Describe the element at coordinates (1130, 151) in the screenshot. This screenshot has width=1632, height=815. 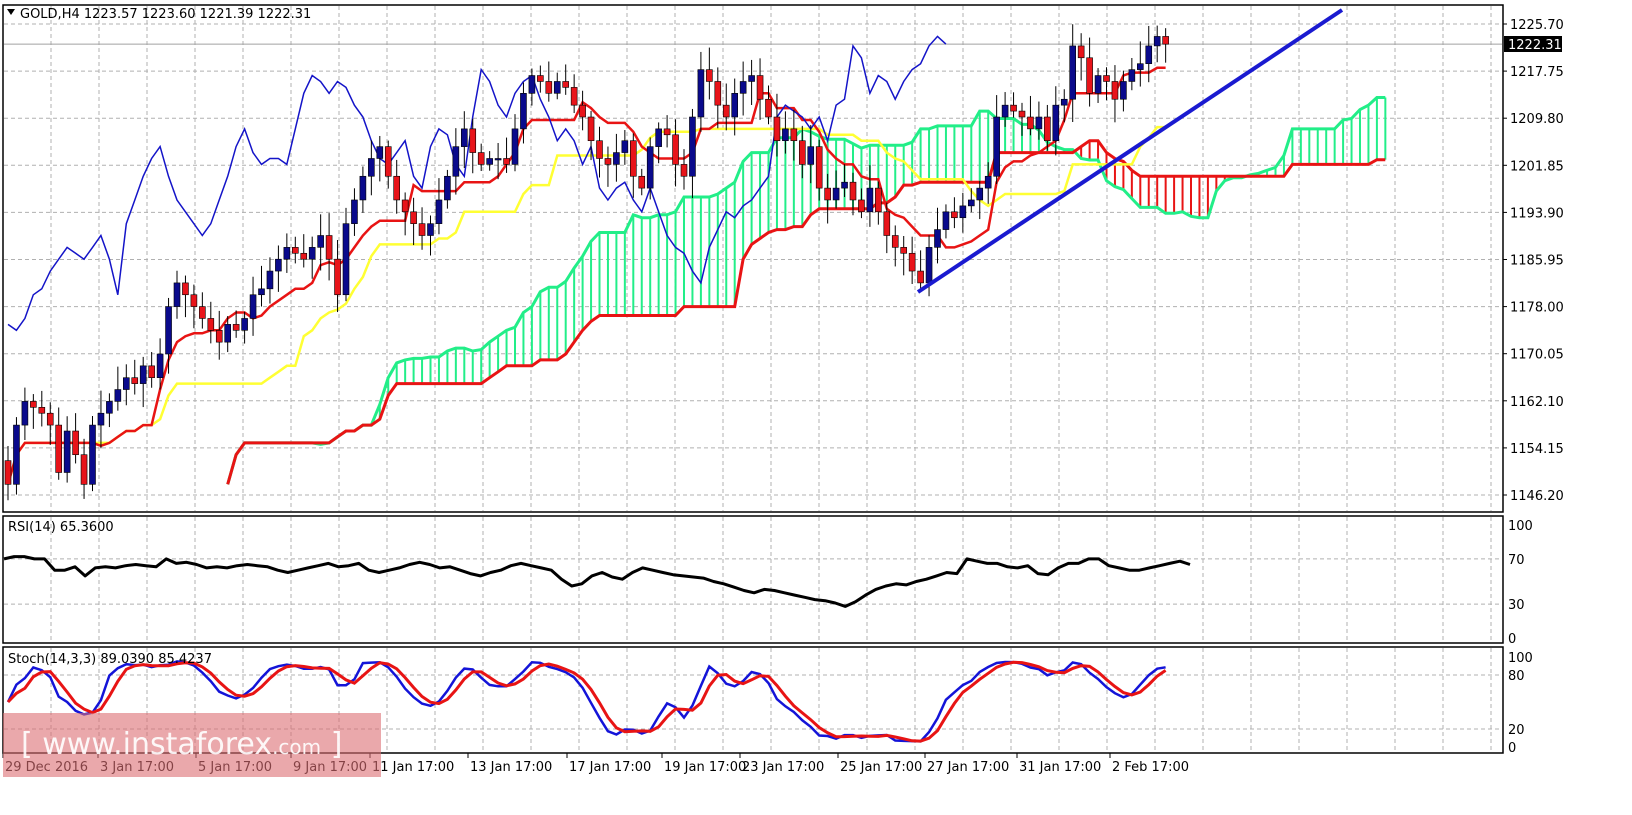
I see `trendline` at that location.